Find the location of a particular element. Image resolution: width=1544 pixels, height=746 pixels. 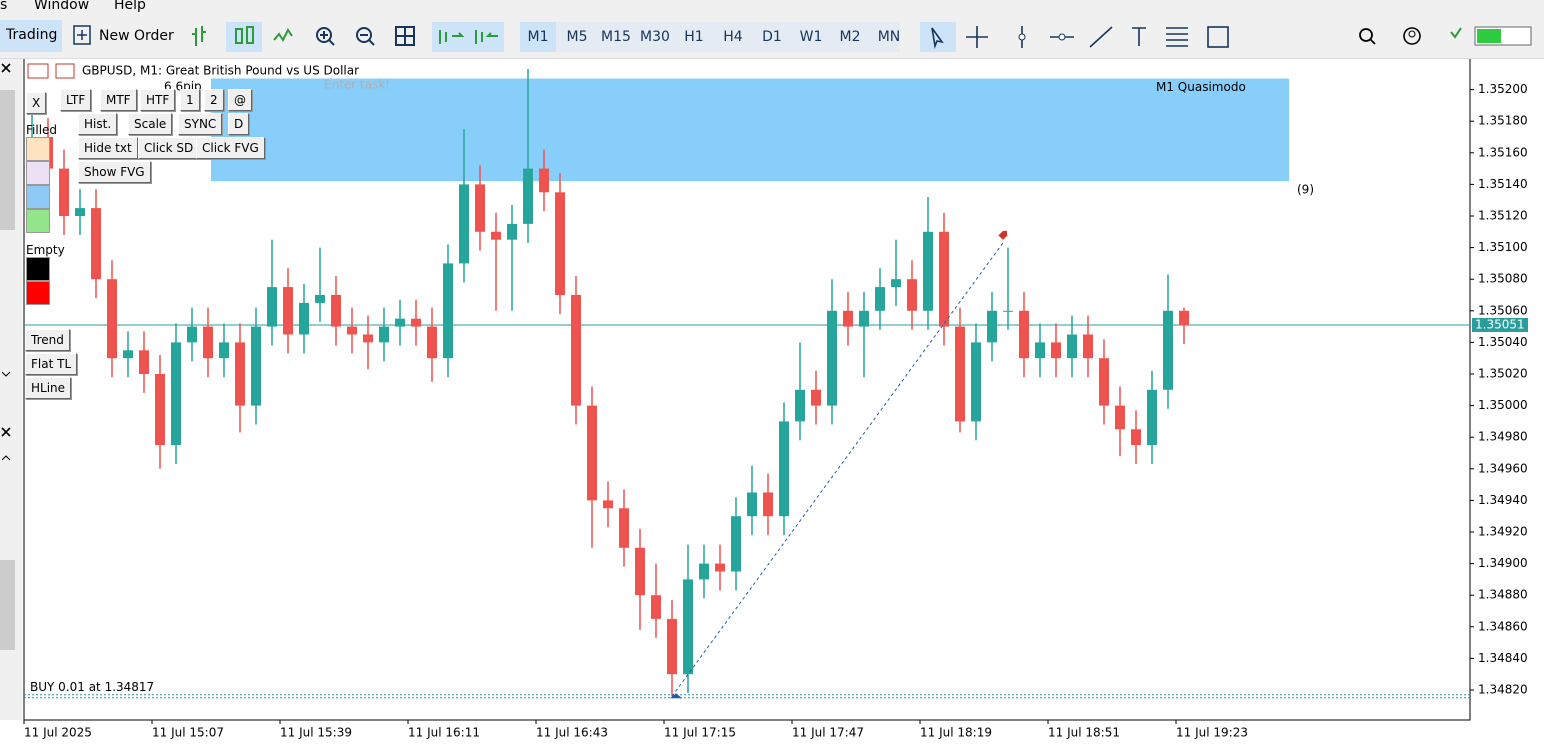

panel-button: Click FVG is located at coordinates (230, 148).